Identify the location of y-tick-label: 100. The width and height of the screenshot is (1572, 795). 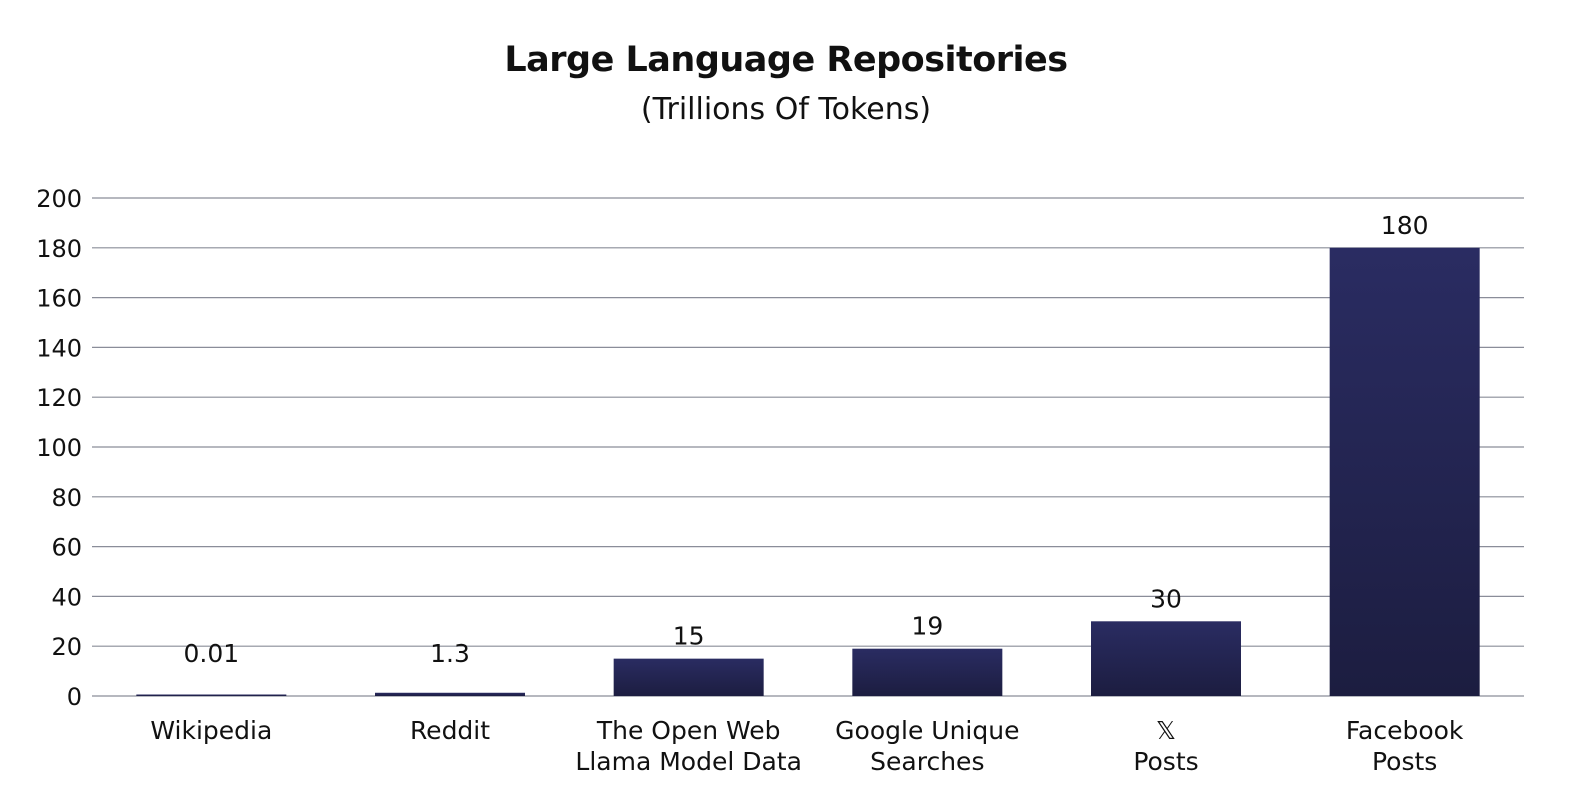
(59, 448).